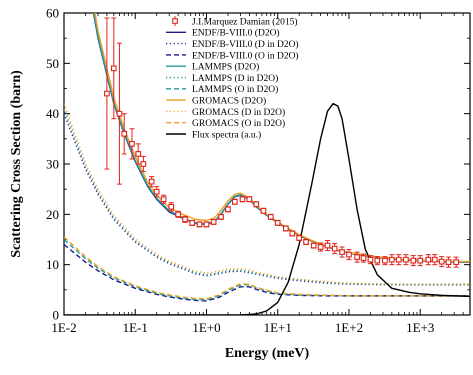 The width and height of the screenshot is (473, 375). Describe the element at coordinates (135, 327) in the screenshot. I see `x-tick-label: 1E-1` at that location.